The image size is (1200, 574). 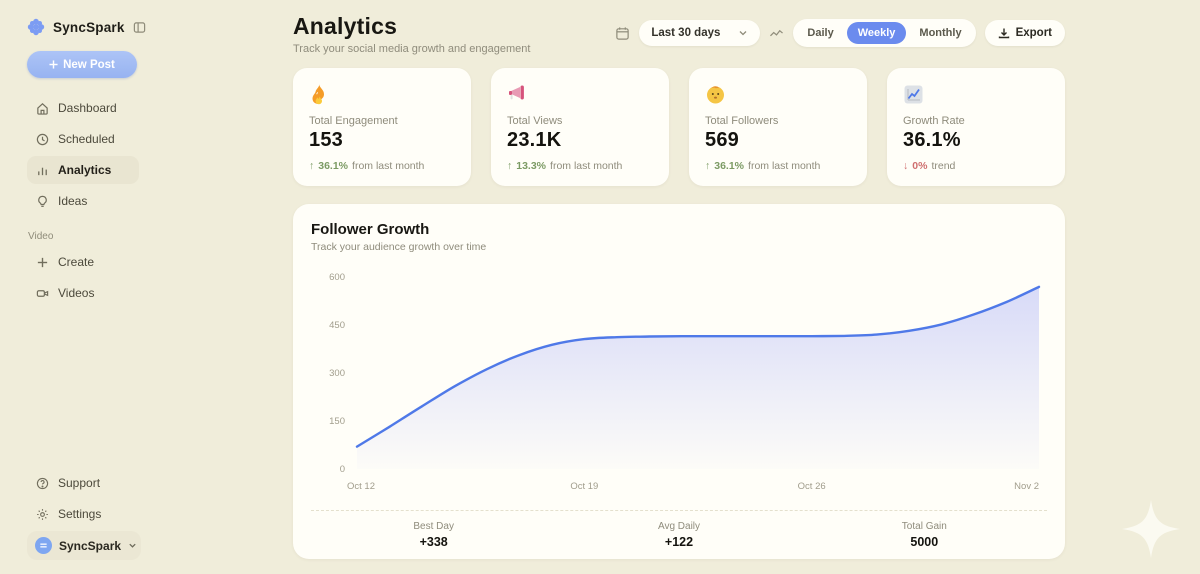 What do you see at coordinates (43, 545) in the screenshot?
I see `avatar-icon` at bounding box center [43, 545].